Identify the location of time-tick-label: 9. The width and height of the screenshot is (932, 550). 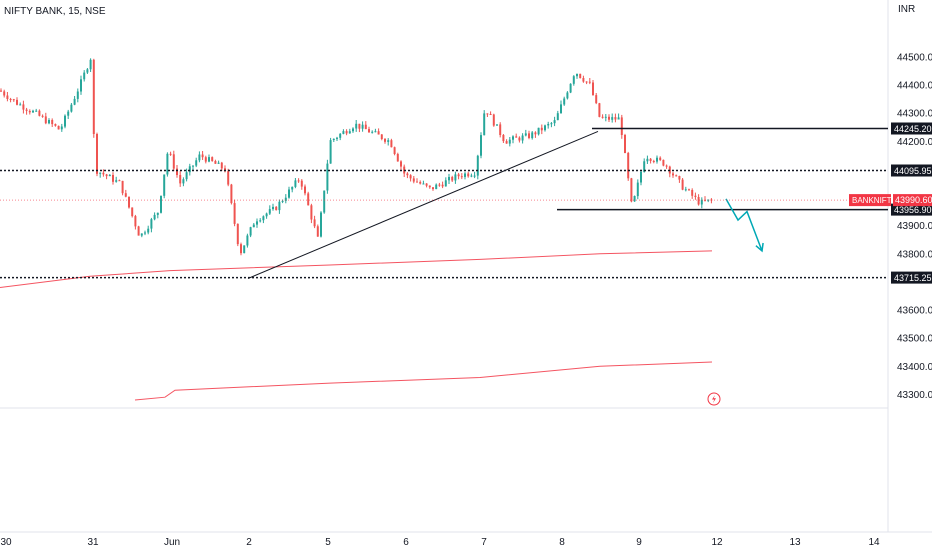
(639, 542).